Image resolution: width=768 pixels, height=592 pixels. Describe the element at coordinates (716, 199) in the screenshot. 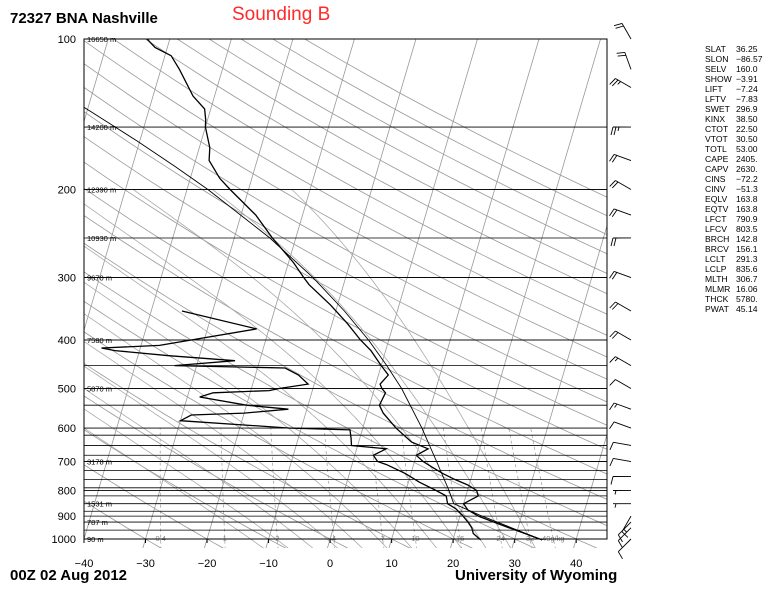

I see `index-key: EQLV` at that location.